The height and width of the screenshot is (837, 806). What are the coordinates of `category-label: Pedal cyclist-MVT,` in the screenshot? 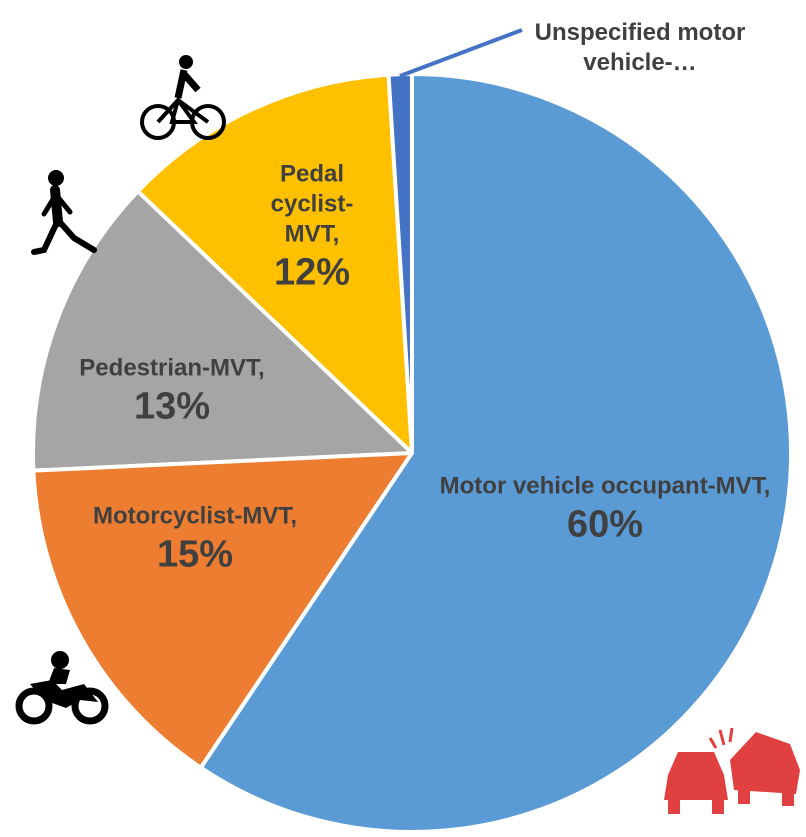 It's located at (312, 204).